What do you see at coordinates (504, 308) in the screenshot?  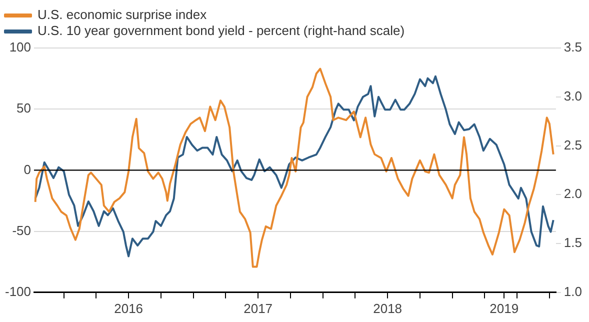 I see `x-tick-label: 2019` at bounding box center [504, 308].